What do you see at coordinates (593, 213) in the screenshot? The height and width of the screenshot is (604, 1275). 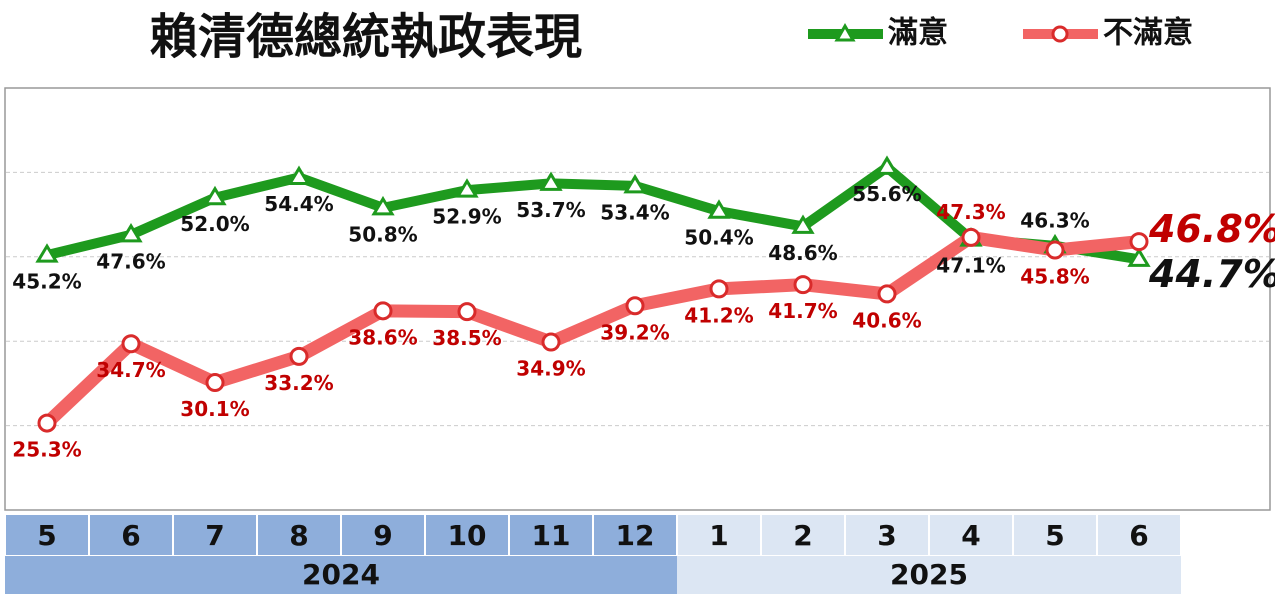 I see `series-line` at bounding box center [593, 213].